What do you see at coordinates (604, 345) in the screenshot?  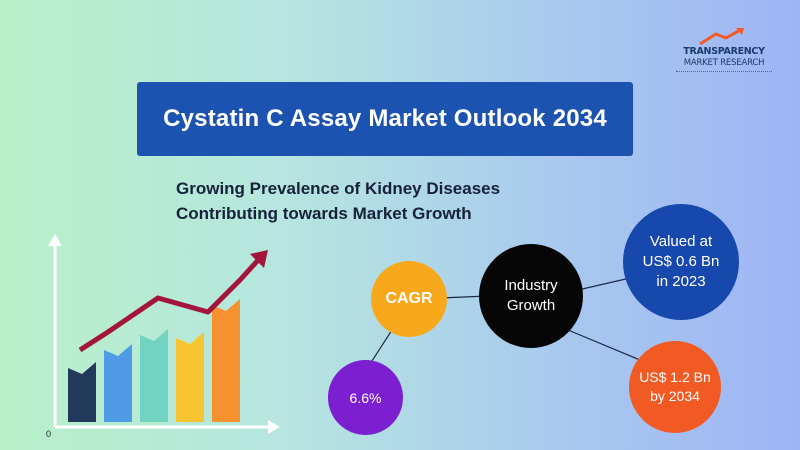 I see `connector-industry-forecast` at bounding box center [604, 345].